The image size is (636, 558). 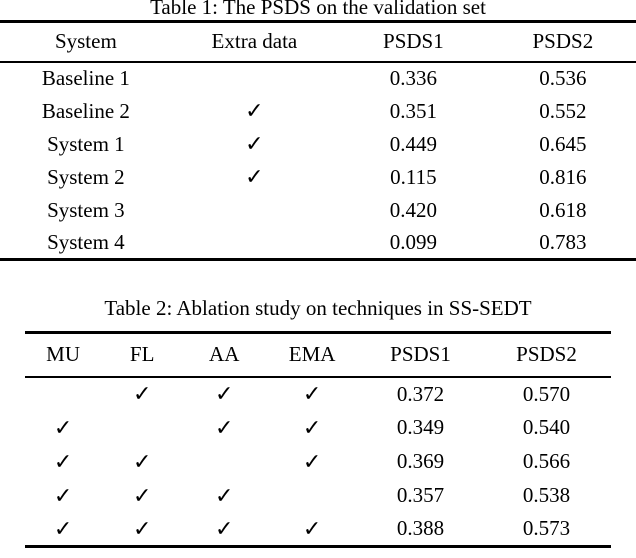 I want to click on table-row: System 2 ✓ 0.115 0.816, so click(x=318, y=177).